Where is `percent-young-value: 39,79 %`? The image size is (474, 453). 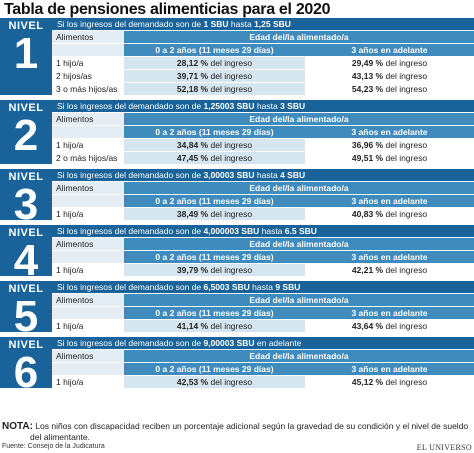 percent-young-value: 39,79 % is located at coordinates (192, 270).